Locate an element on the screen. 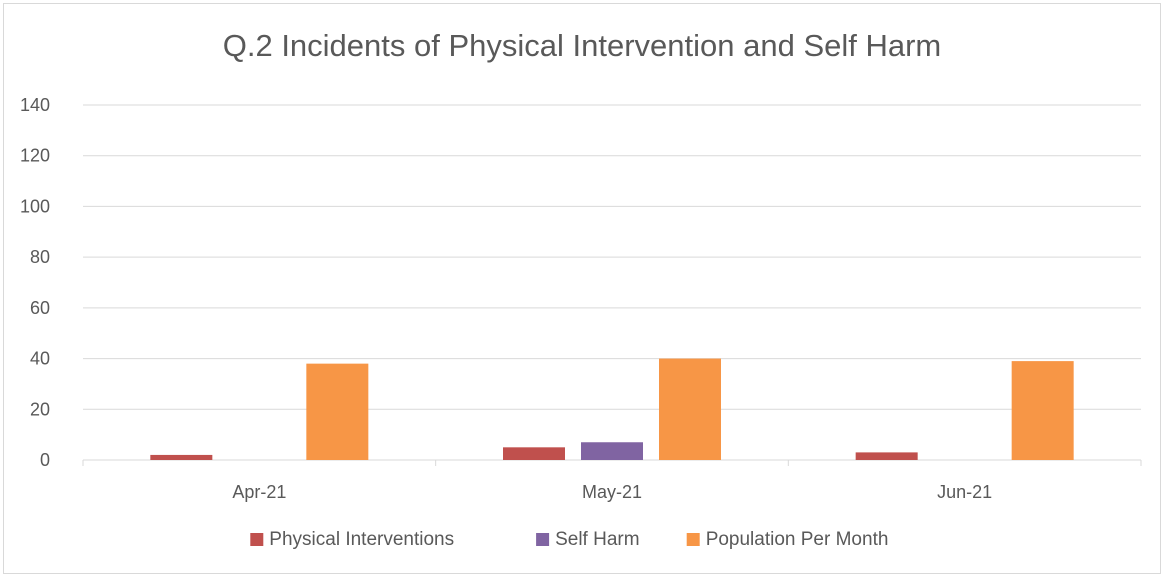 The height and width of the screenshot is (577, 1164). y-tick-label: 140 is located at coordinates (35, 105).